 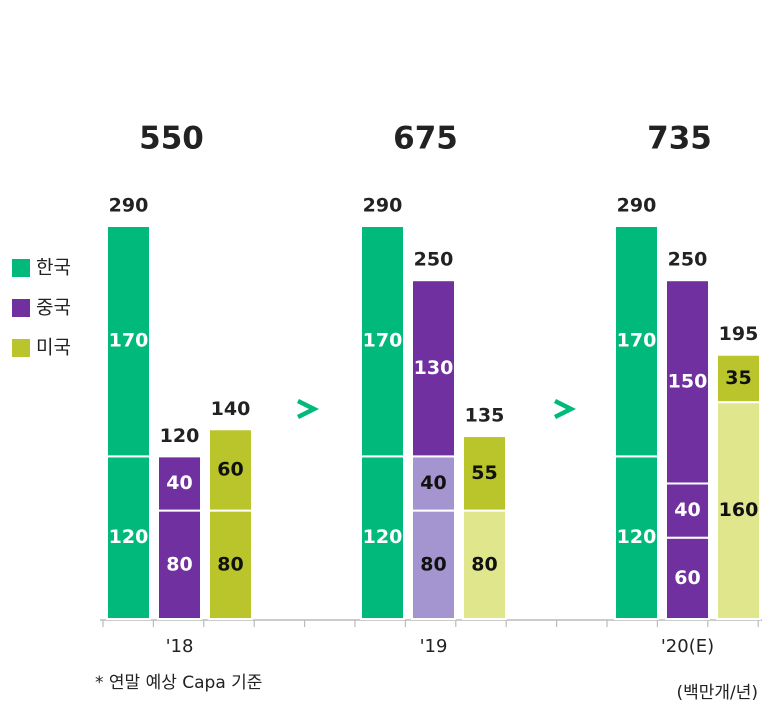 What do you see at coordinates (171, 139) in the screenshot?
I see `group-total: 550` at bounding box center [171, 139].